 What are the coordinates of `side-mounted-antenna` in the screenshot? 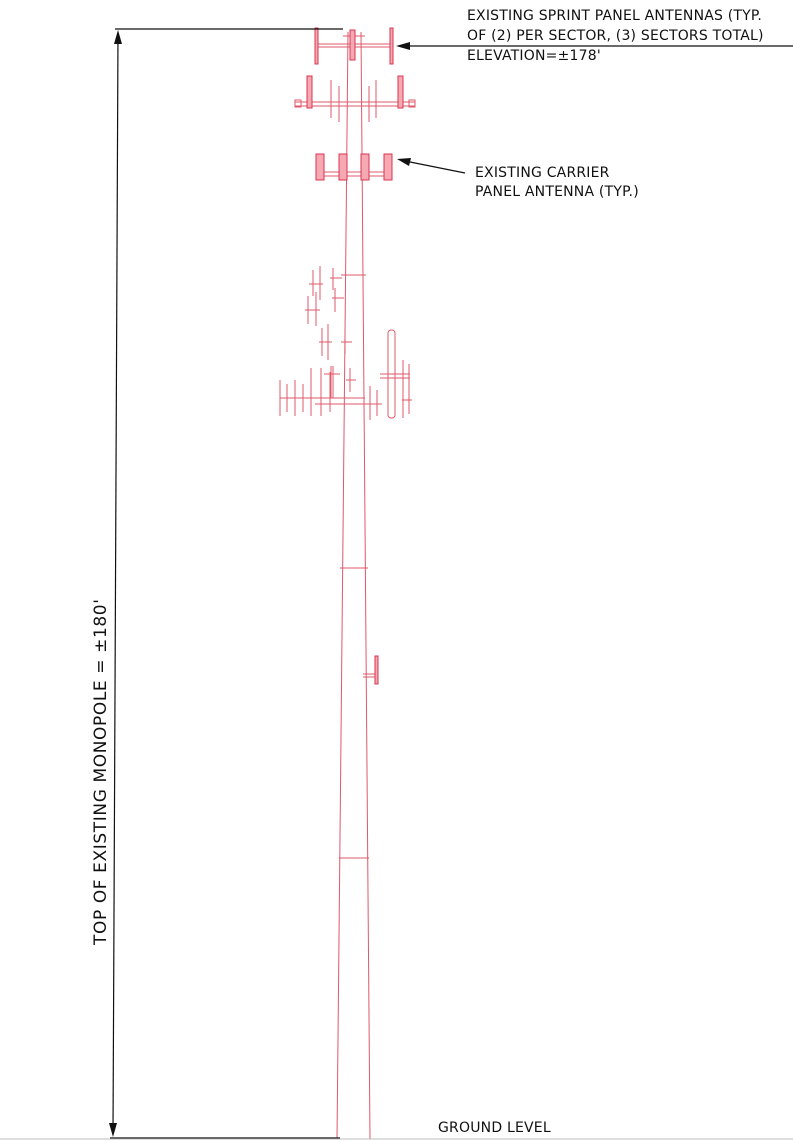 It's located at (371, 670).